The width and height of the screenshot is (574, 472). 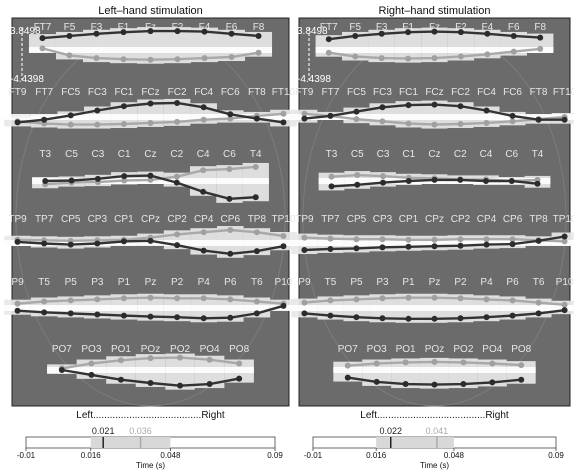 I want to click on electrode-label: P10, so click(x=284, y=282).